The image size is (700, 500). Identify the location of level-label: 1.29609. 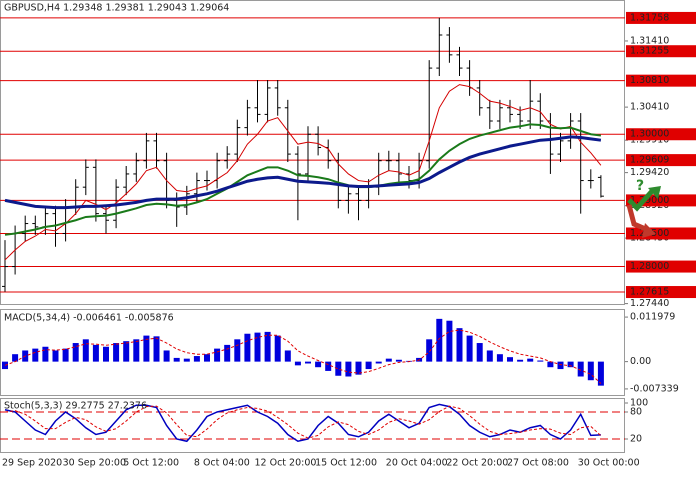
(649, 160).